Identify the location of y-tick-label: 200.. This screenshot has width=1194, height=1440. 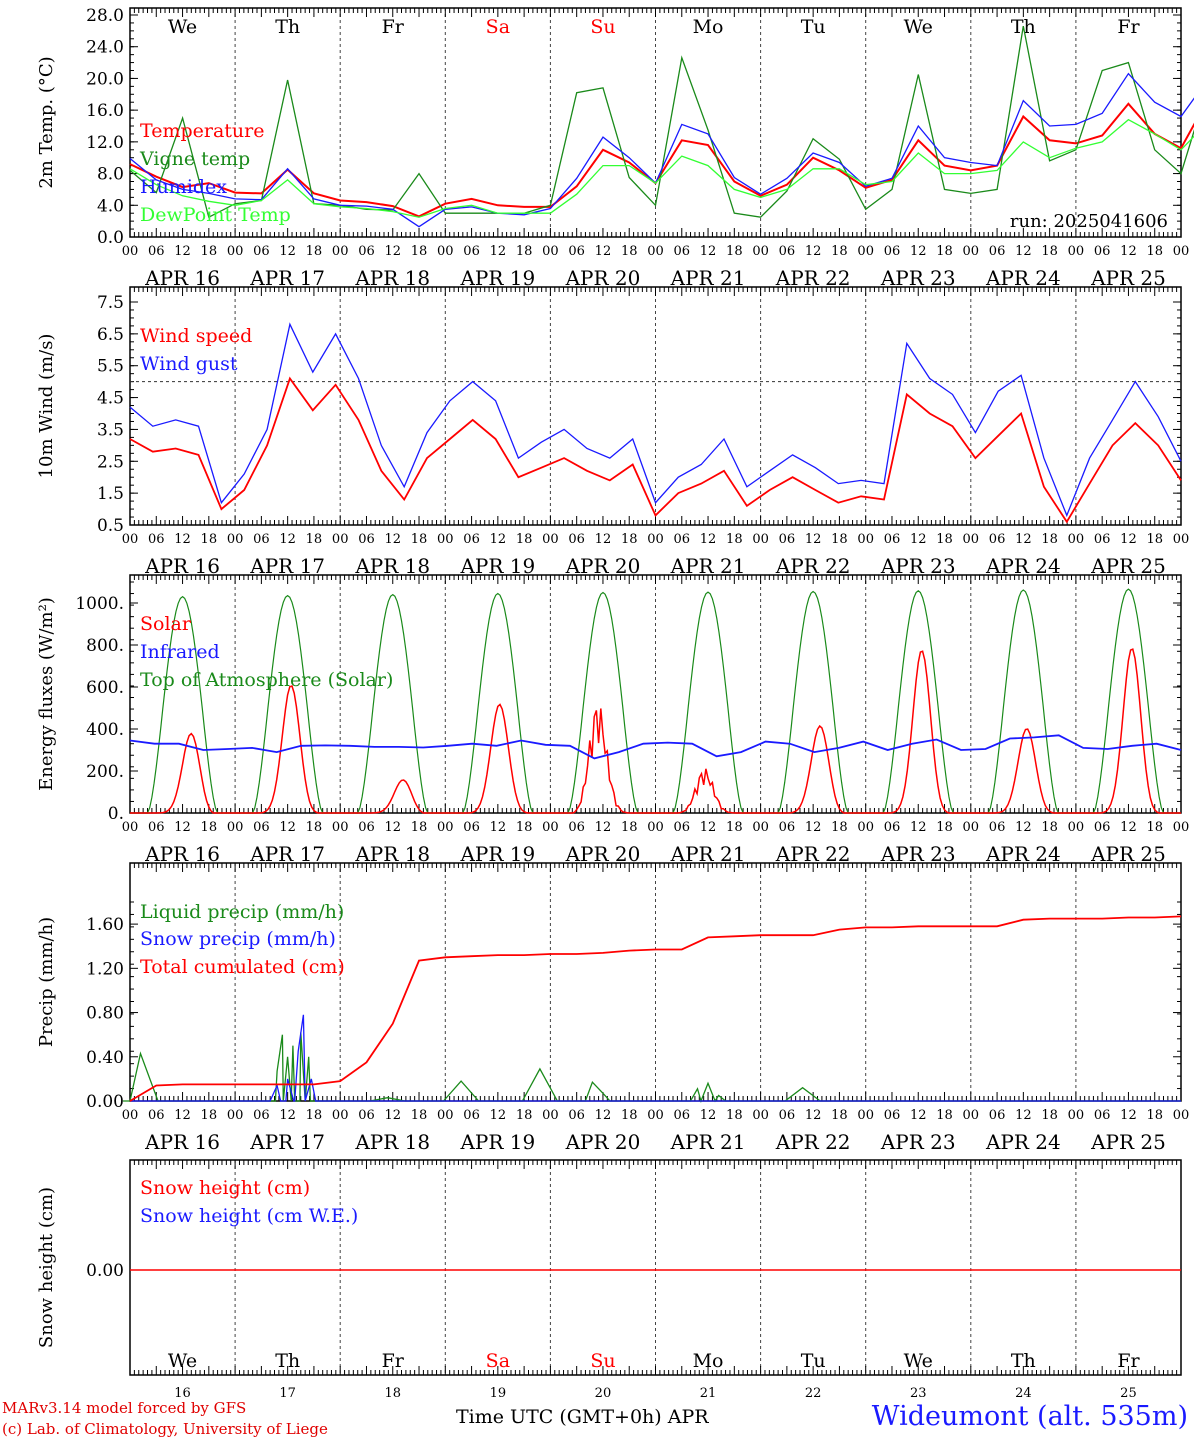
(105, 772).